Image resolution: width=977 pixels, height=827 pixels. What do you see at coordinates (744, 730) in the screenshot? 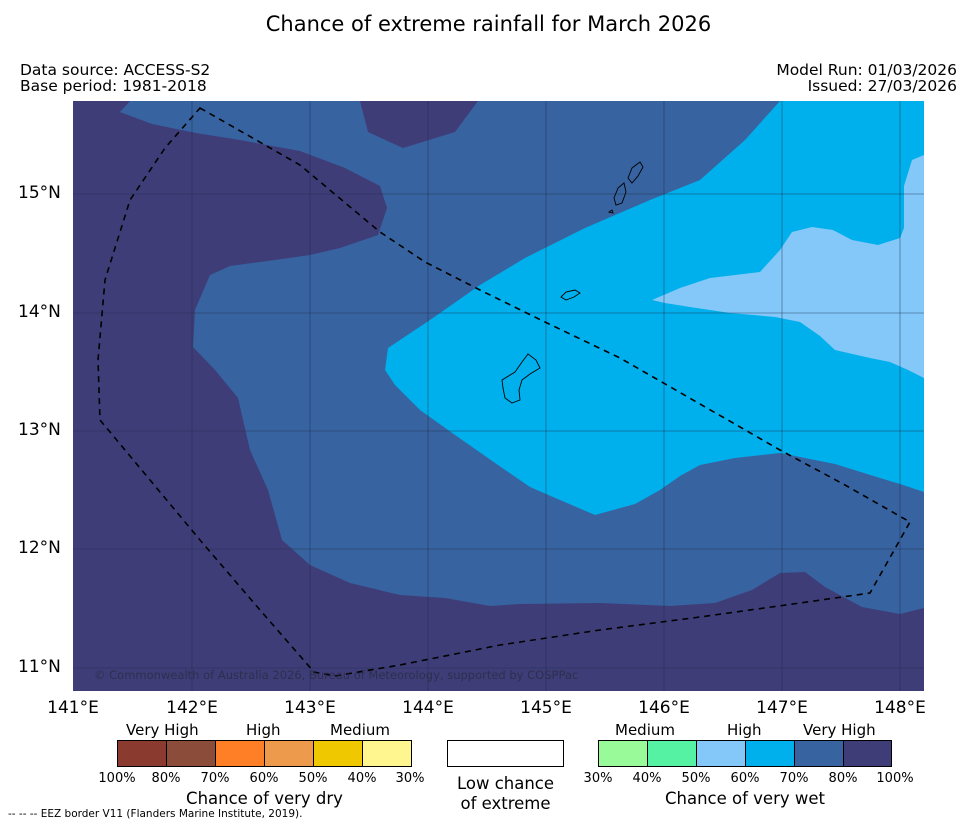
I see `wet-header-high: High` at bounding box center [744, 730].